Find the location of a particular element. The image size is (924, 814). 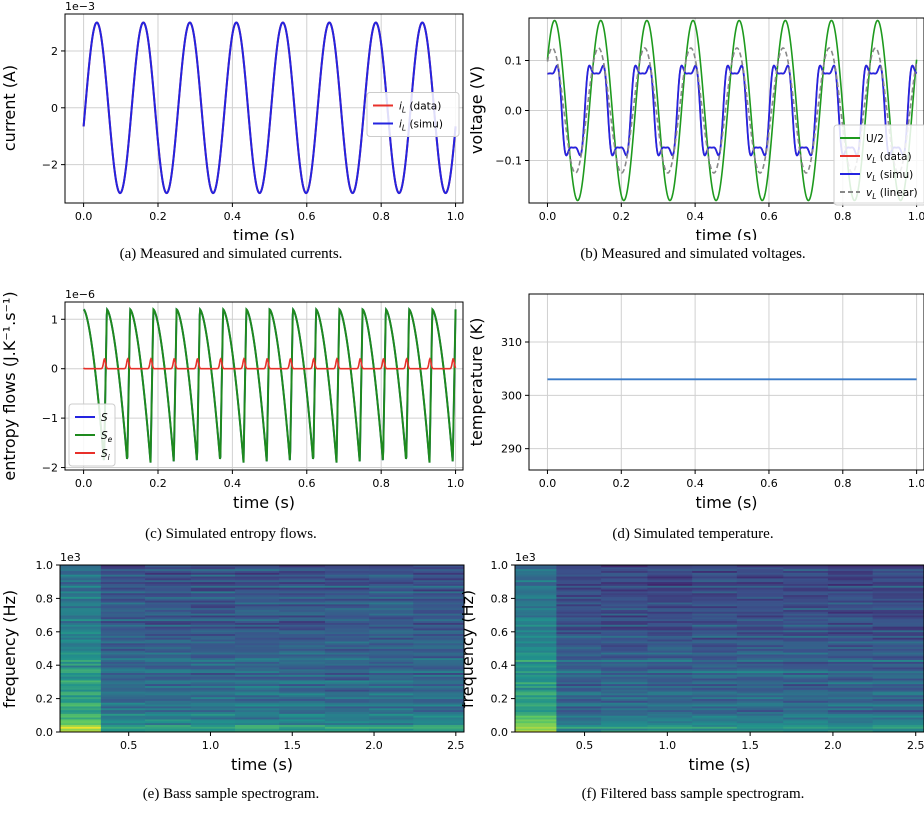

x-tick-label: 0.6 is located at coordinates (769, 483).